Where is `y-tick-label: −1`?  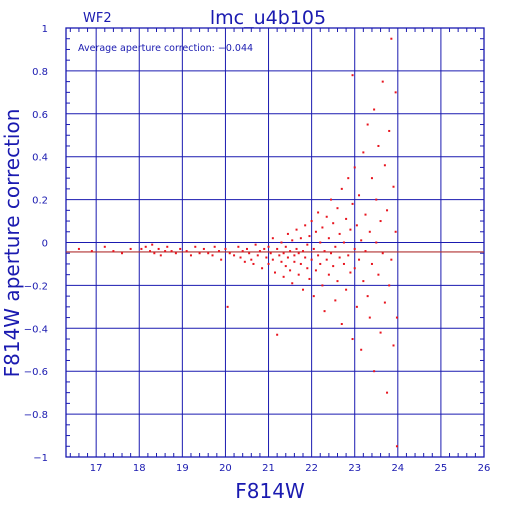
y-tick-label: −1 is located at coordinates (40, 458).